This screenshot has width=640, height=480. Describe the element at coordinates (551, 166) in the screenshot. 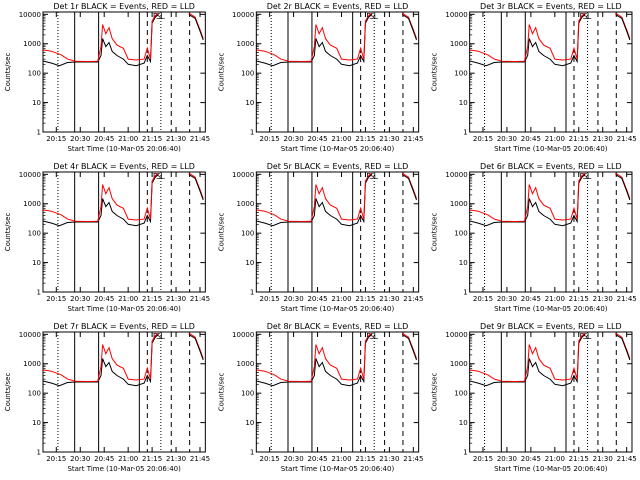

I see `chart-title: Det 6r BLACK = Events, RED = LLD` at that location.